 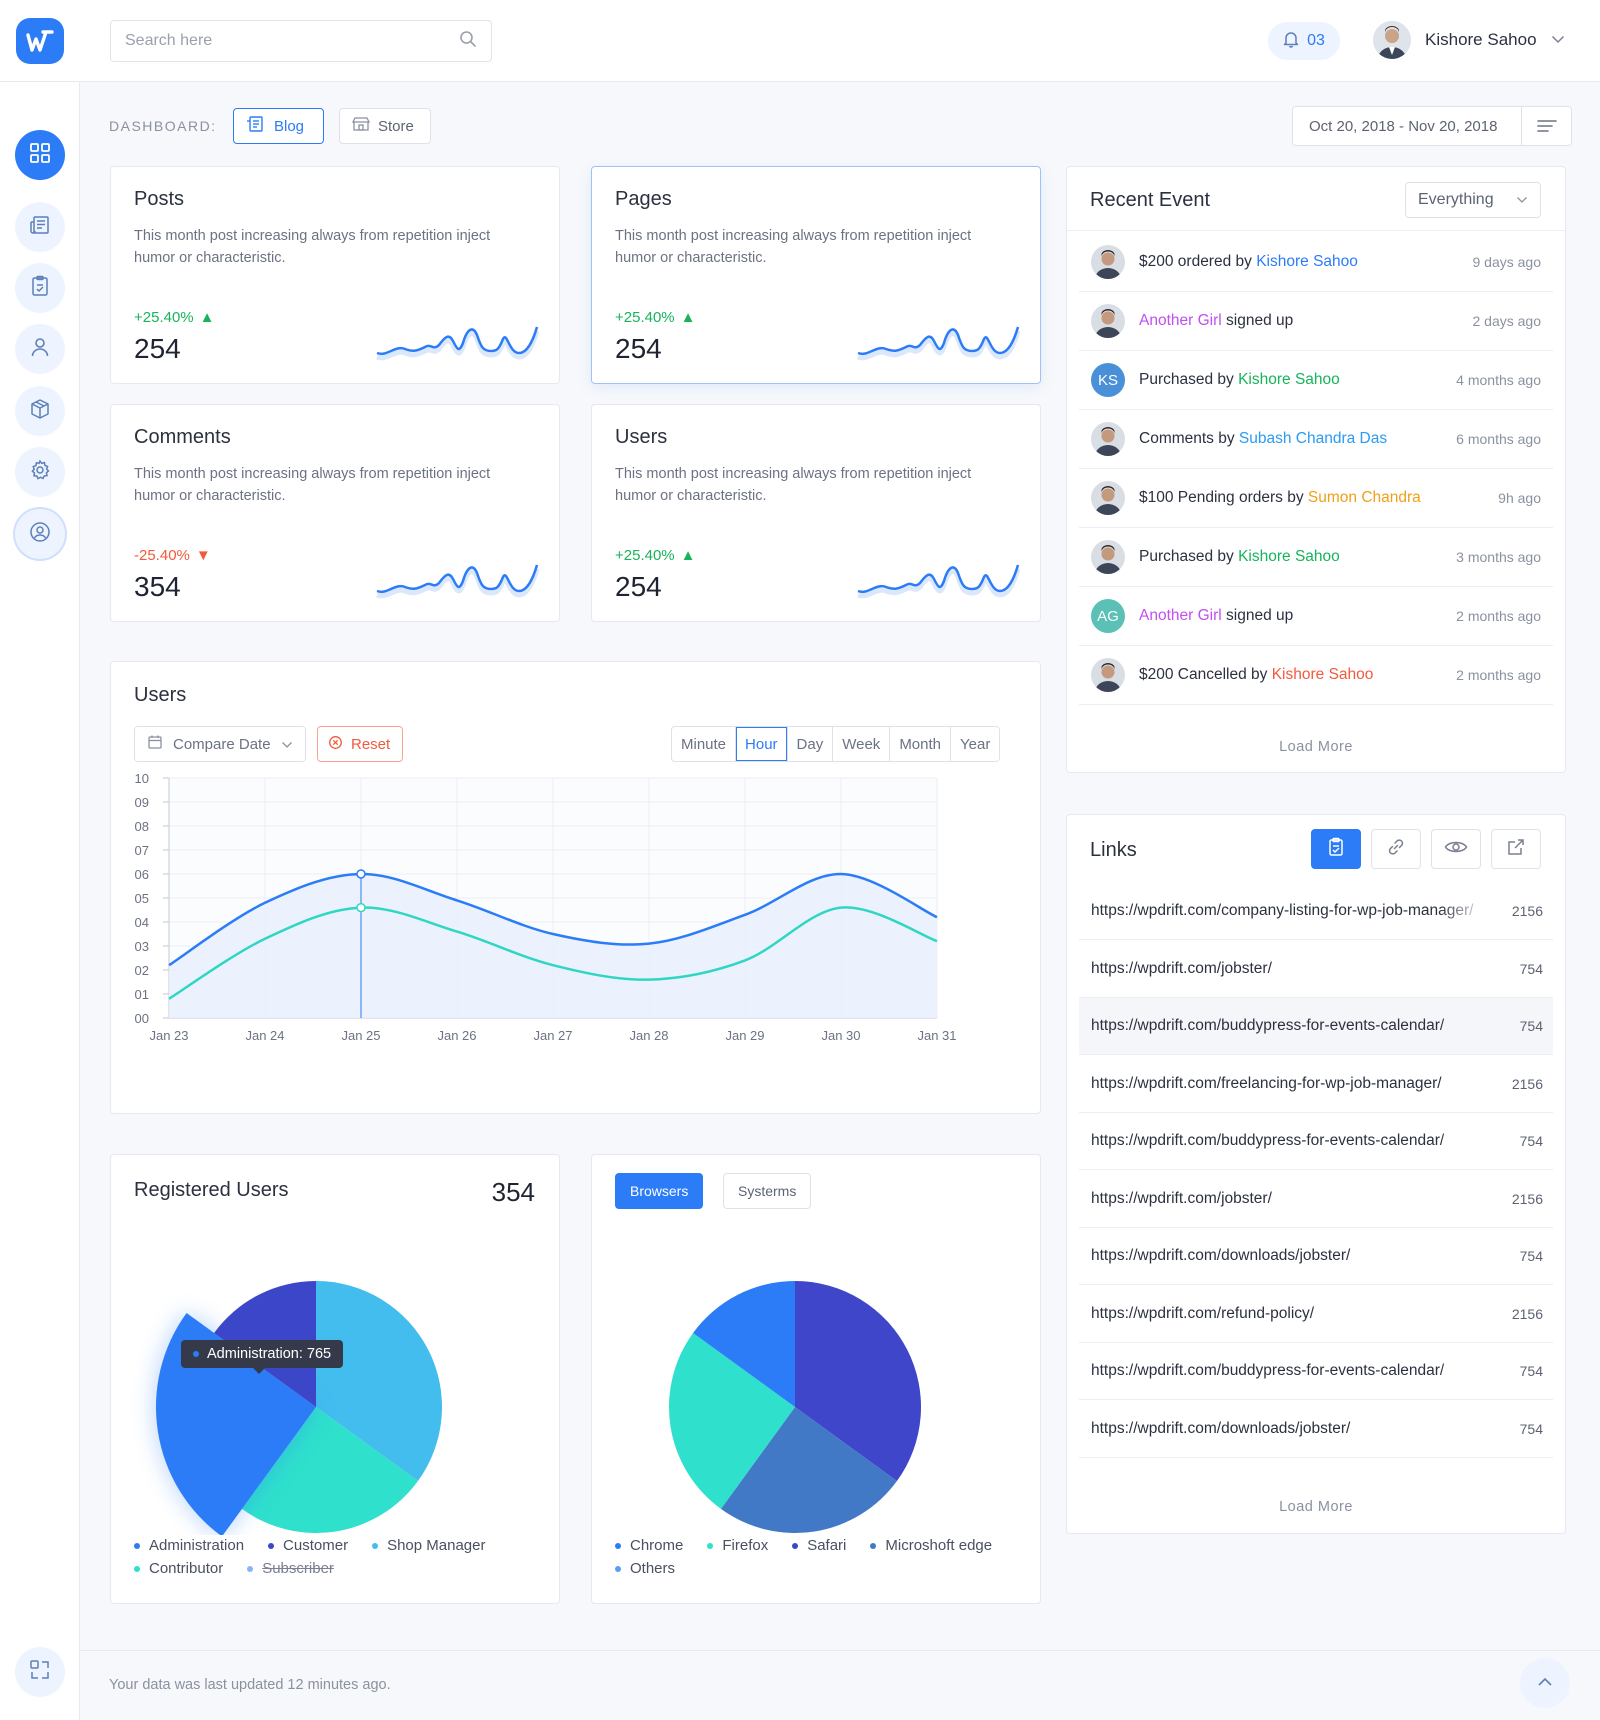 I want to click on date-range-picker: Oct 20, 2018 - Nov 20, 2018, so click(x=1432, y=126).